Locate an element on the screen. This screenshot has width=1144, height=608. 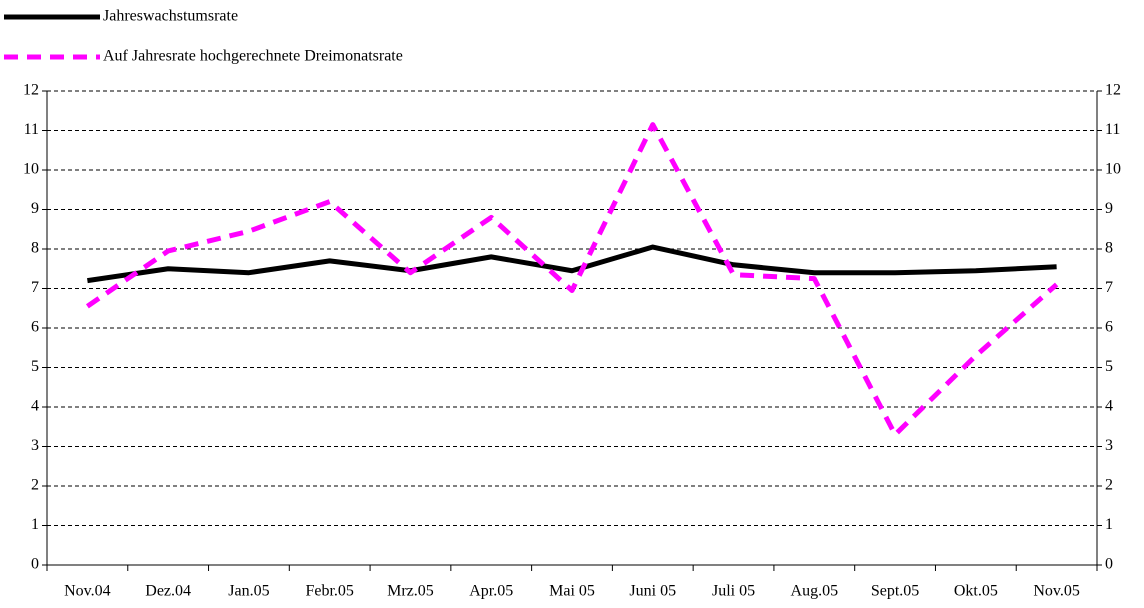
x-tick-label: Aug.05 is located at coordinates (815, 591).